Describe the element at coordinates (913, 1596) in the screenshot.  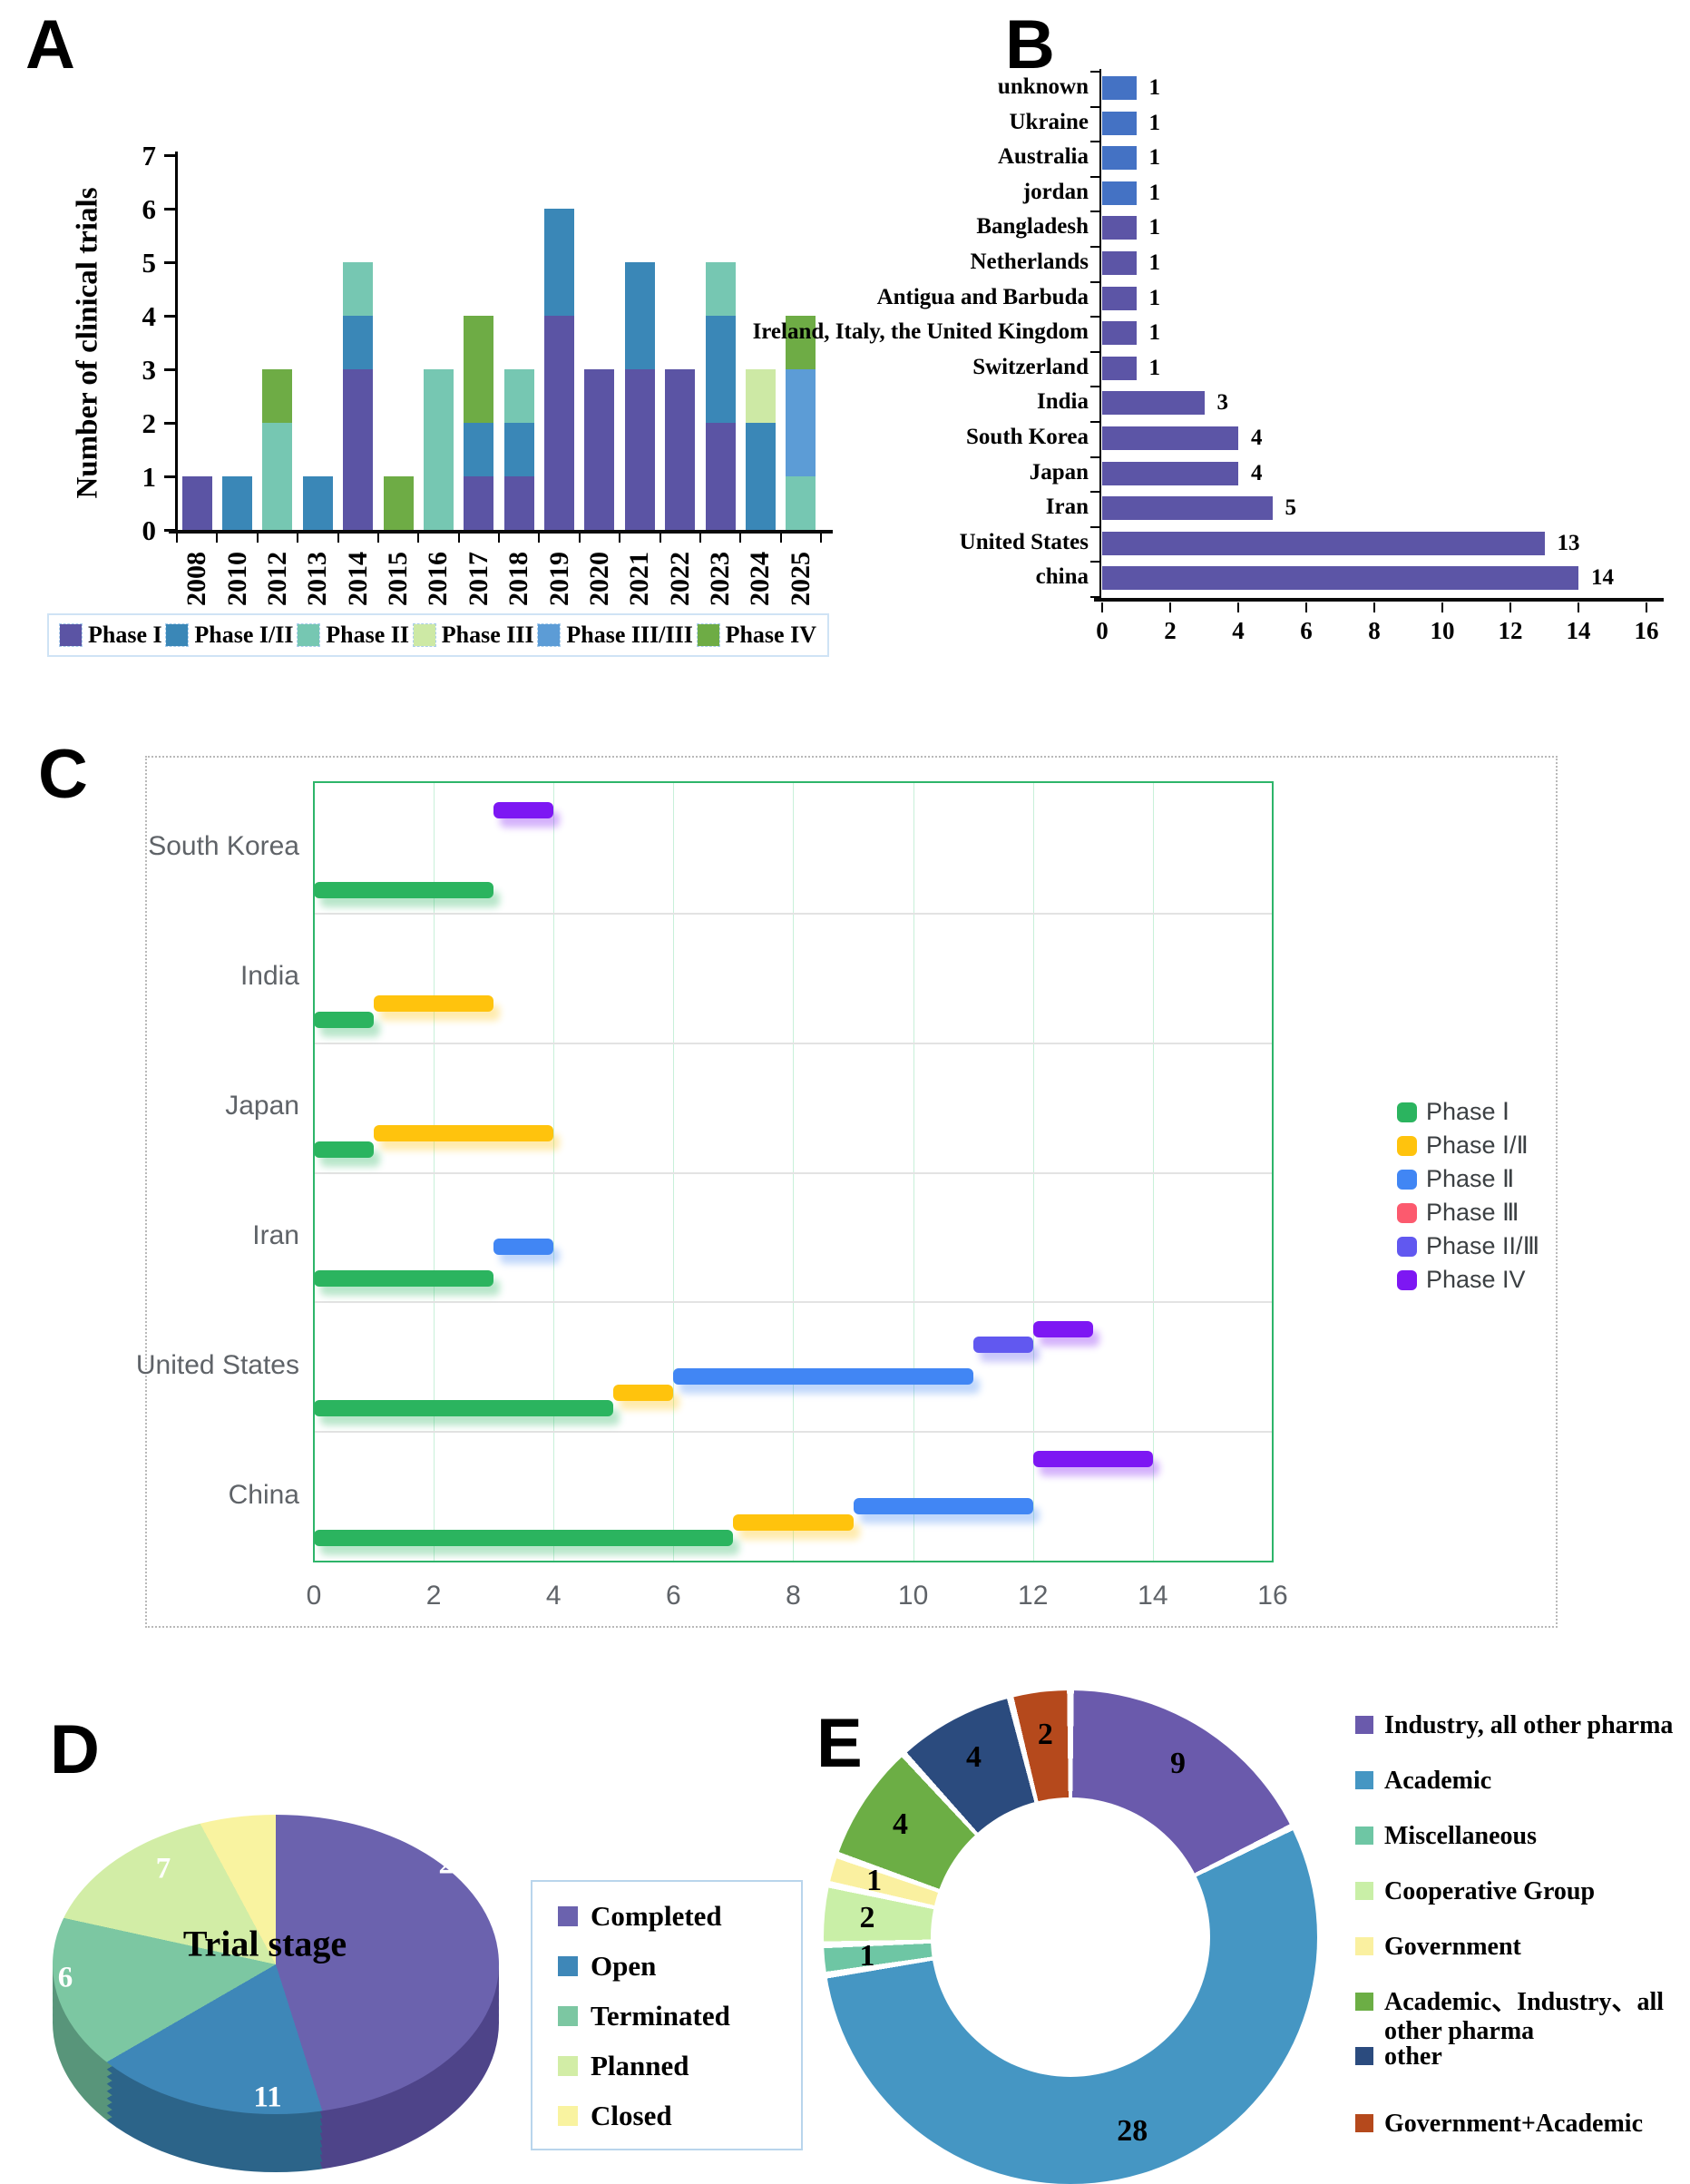
I see `c-x-tick-label: 10` at that location.